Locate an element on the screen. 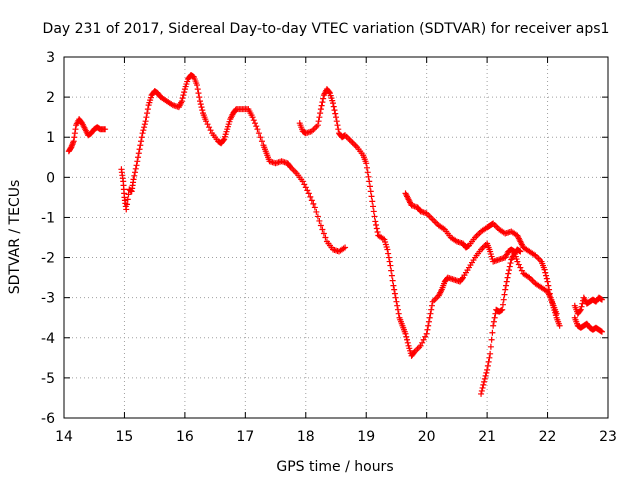  y-tick-label: -3 is located at coordinates (48, 299).